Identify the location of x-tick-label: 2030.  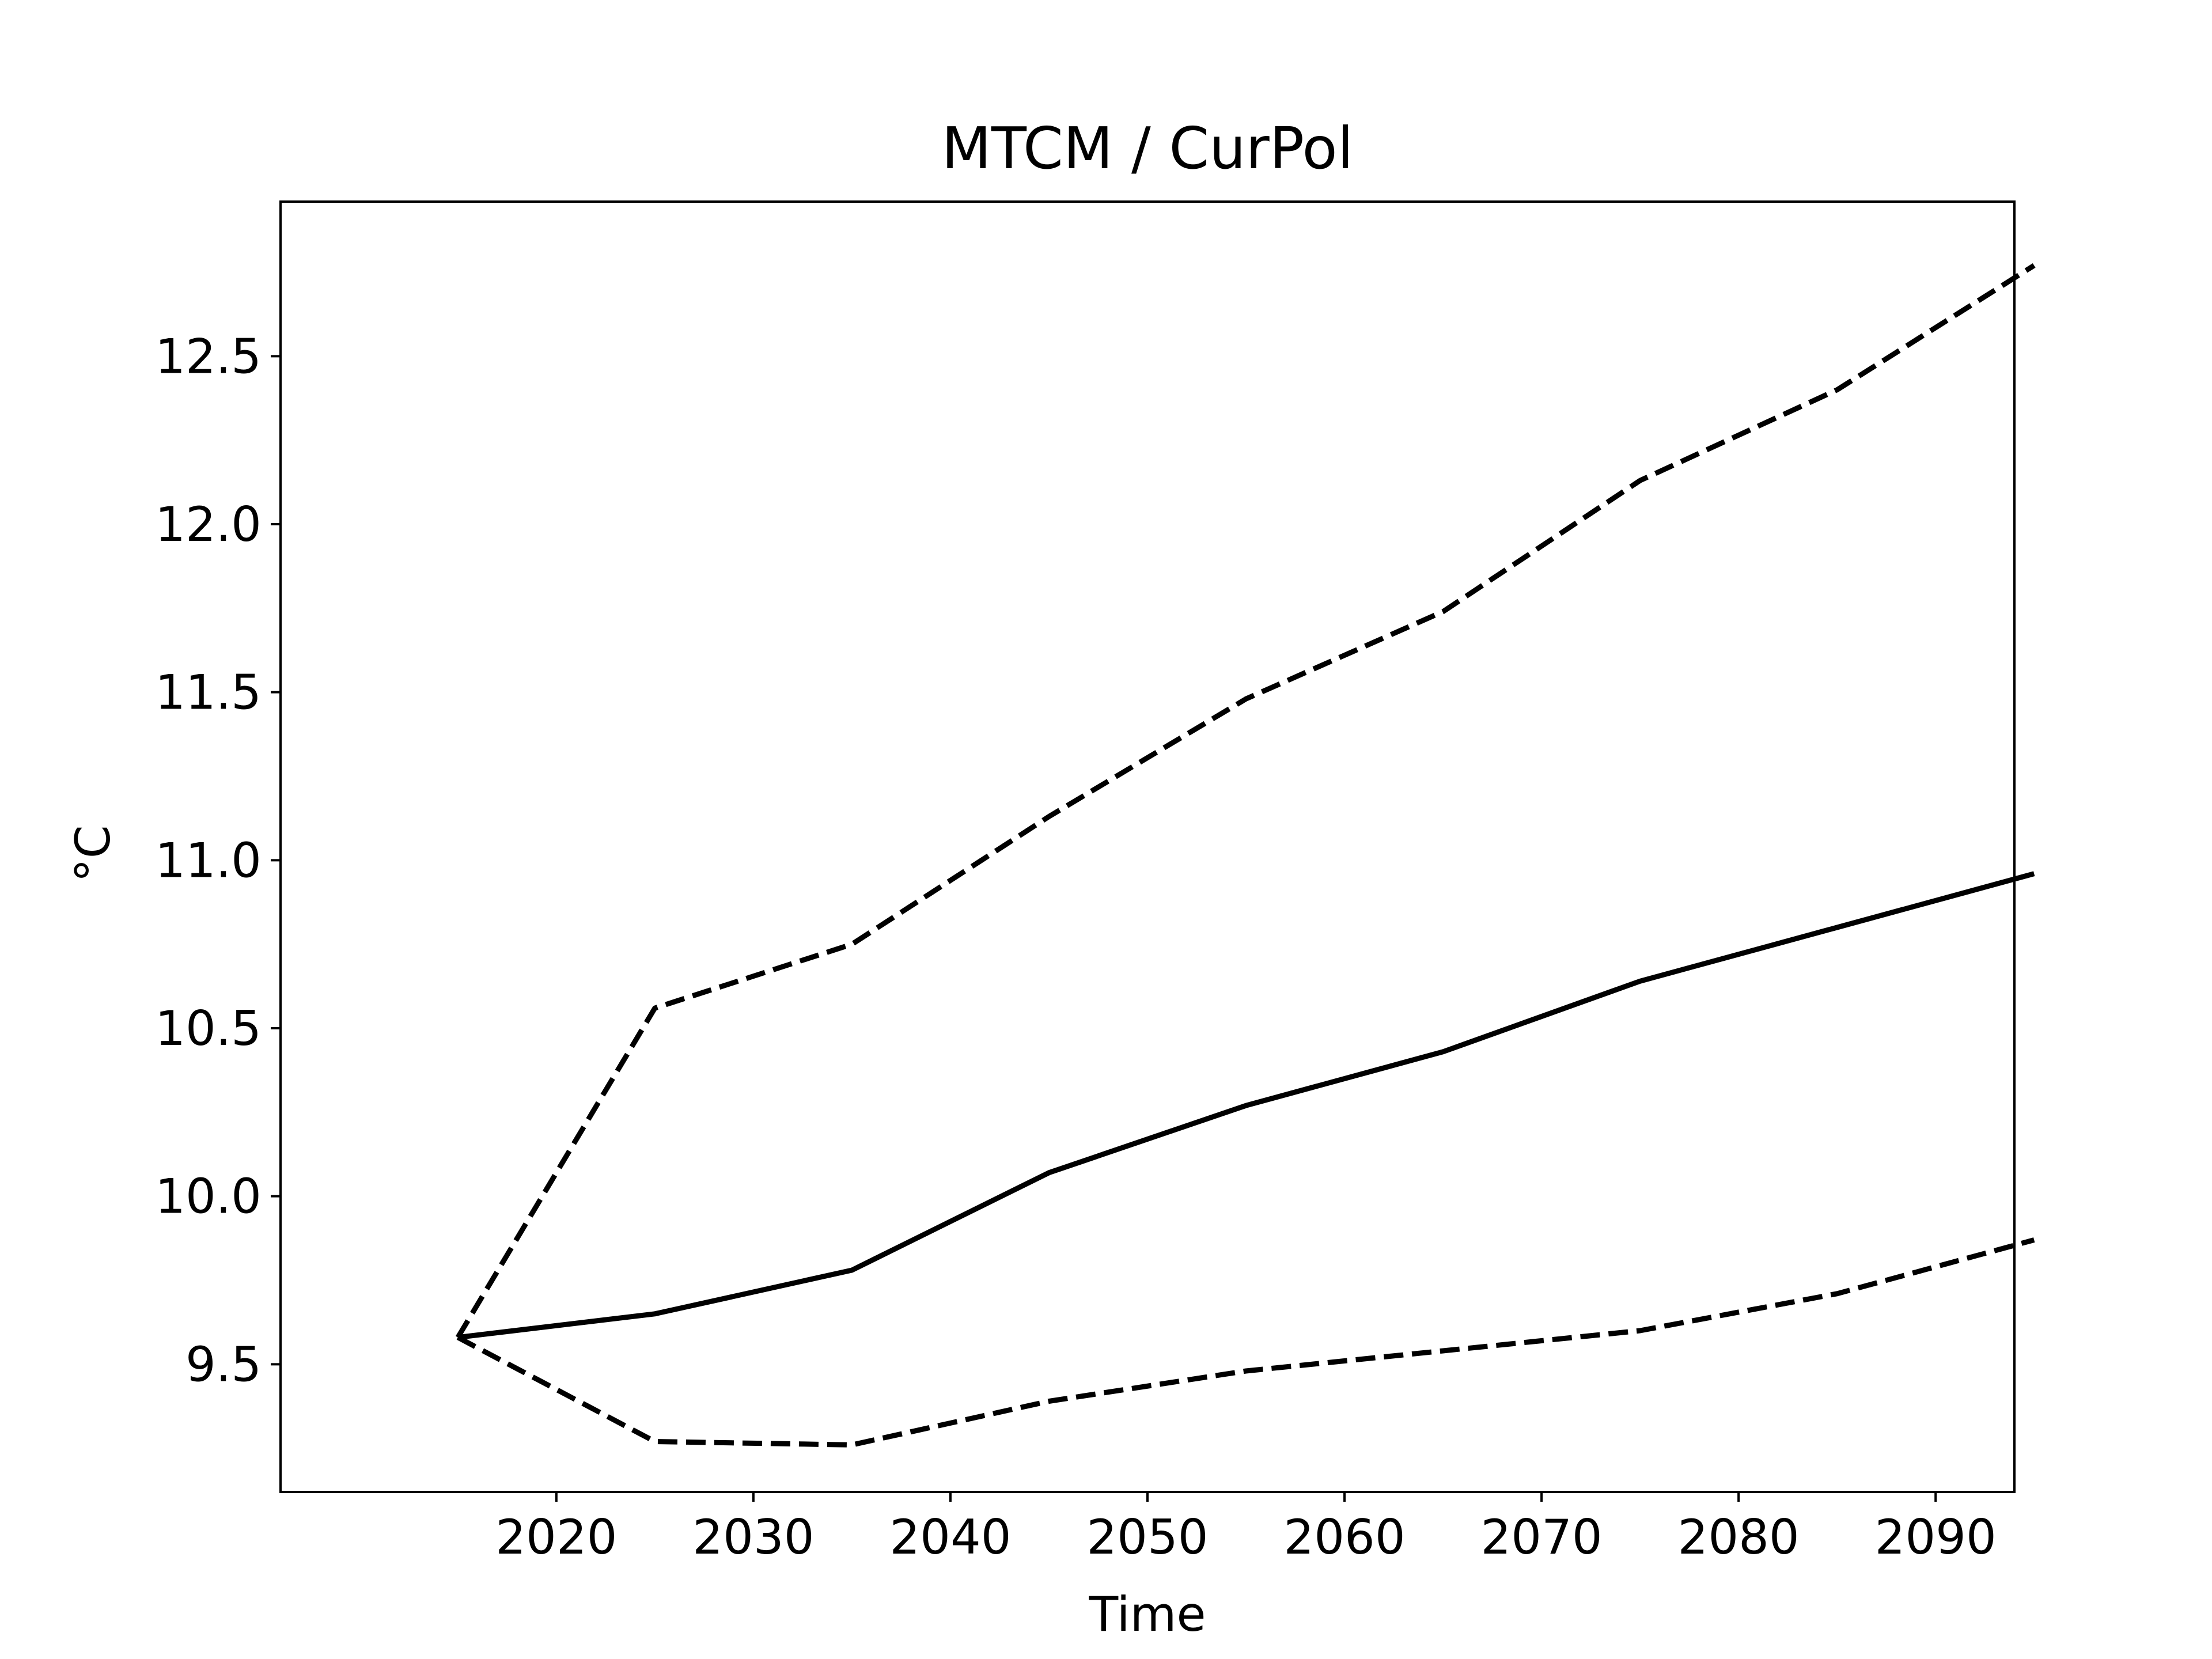
(753, 1537).